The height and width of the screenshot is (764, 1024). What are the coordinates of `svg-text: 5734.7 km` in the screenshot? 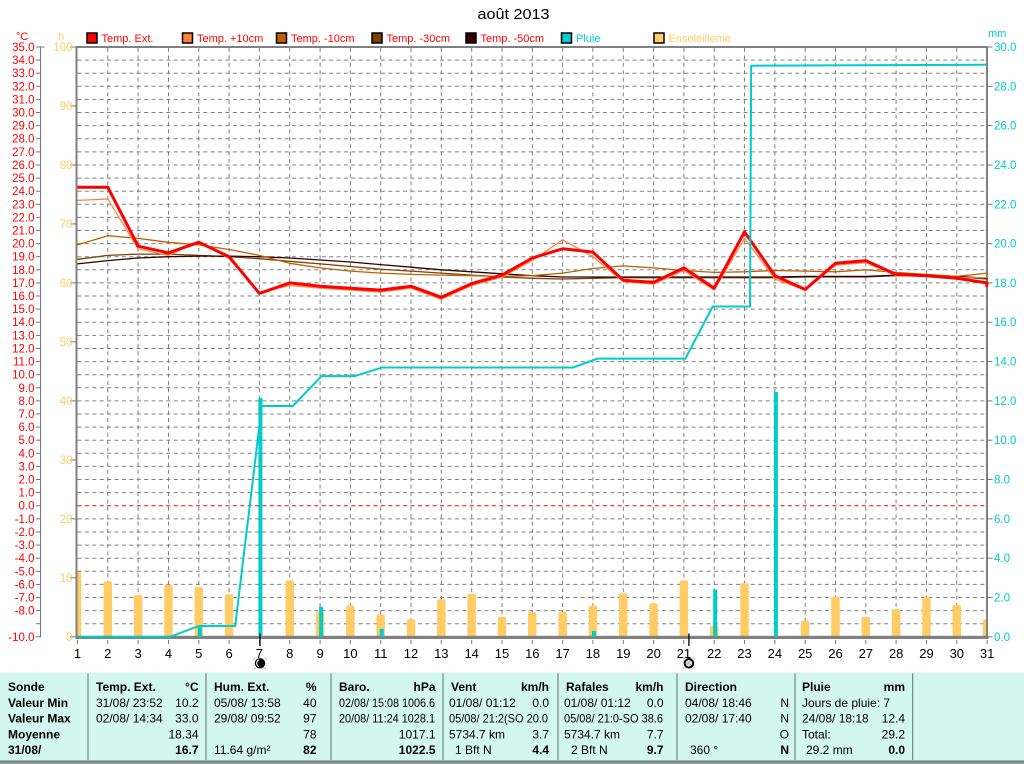 It's located at (592, 734).